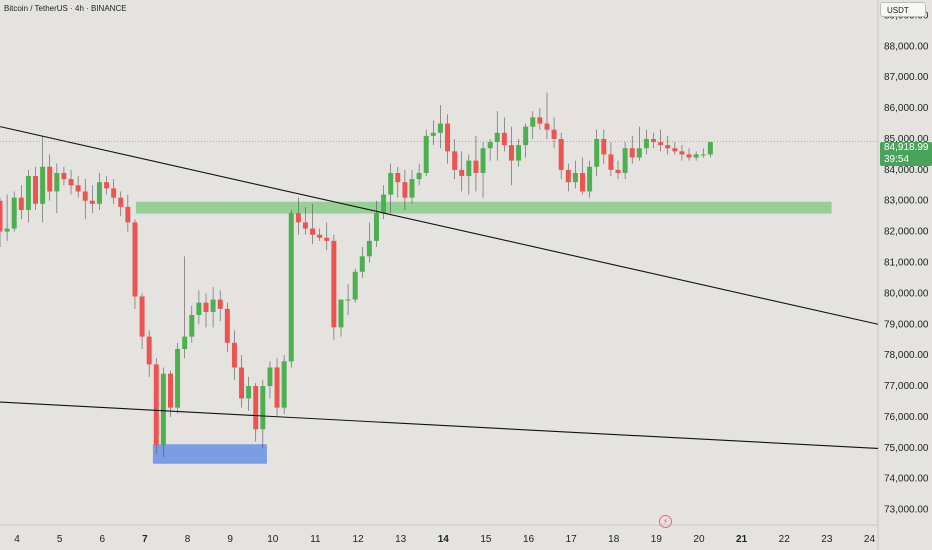  What do you see at coordinates (906, 46) in the screenshot?
I see `price-tick-label: 88,000.00` at bounding box center [906, 46].